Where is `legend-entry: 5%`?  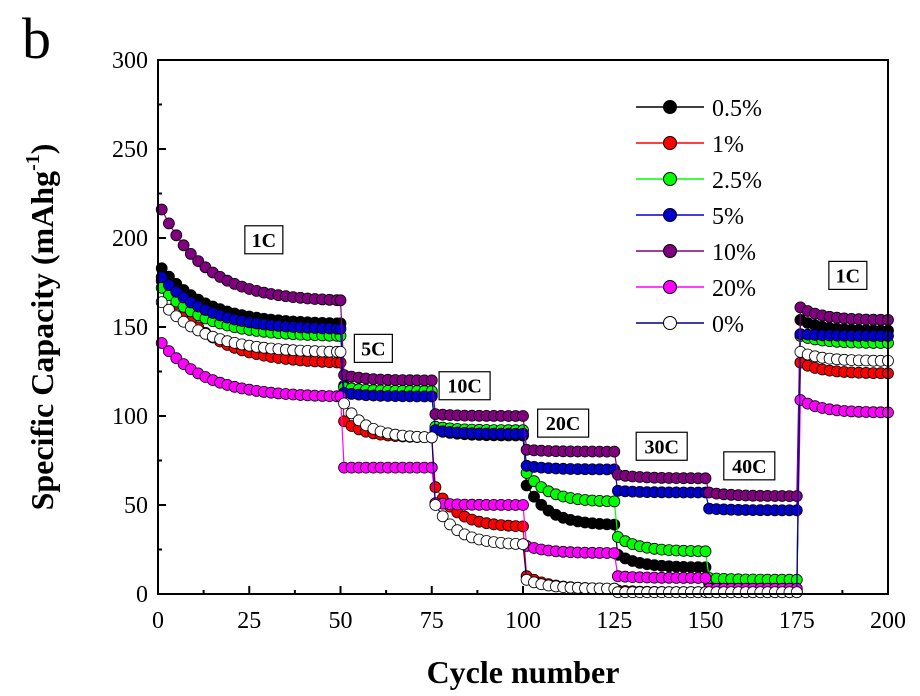
legend-entry: 5% is located at coordinates (690, 217).